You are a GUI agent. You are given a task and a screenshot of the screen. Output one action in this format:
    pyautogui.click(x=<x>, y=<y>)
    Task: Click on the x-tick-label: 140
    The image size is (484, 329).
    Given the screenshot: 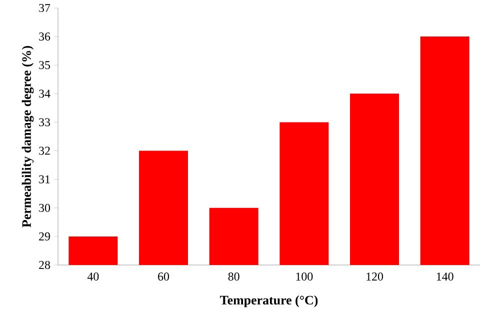 What is the action you would take?
    pyautogui.click(x=445, y=276)
    